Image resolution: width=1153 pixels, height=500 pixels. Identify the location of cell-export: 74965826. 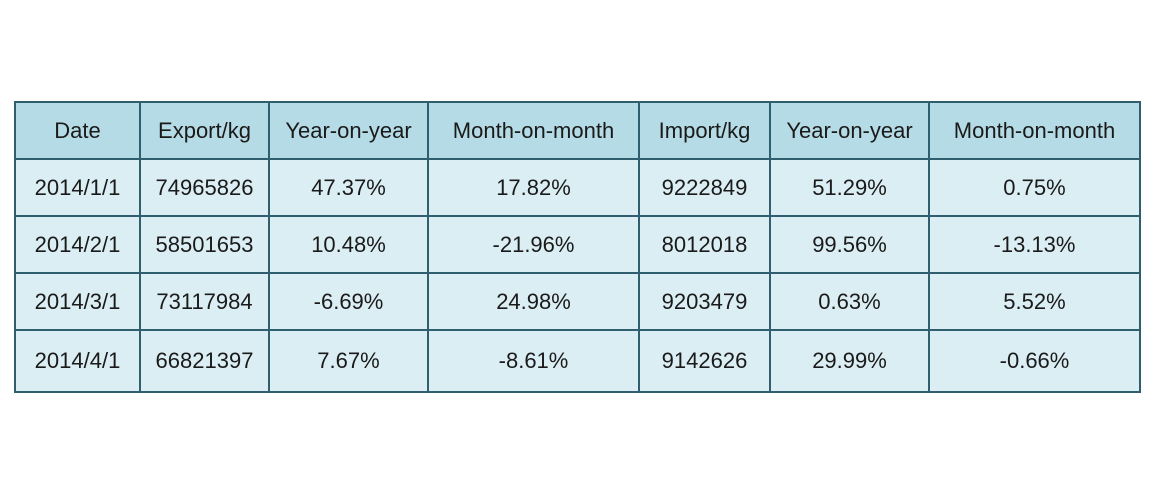
(204, 187).